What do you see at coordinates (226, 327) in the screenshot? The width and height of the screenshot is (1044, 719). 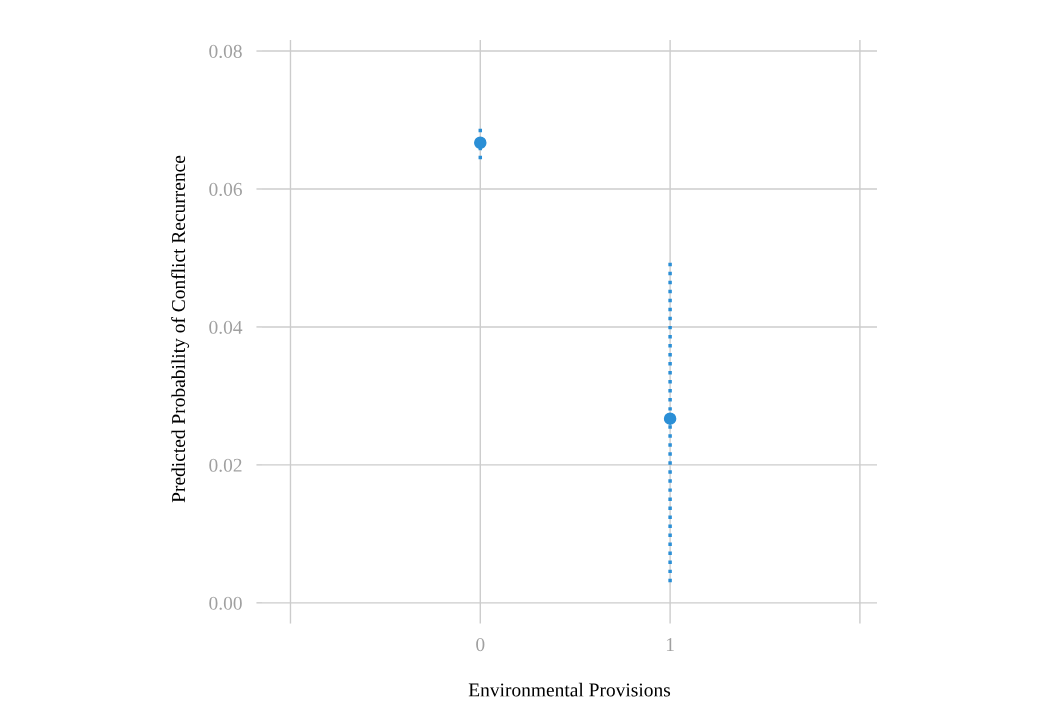 I see `y-tick-label: 0.04` at bounding box center [226, 327].